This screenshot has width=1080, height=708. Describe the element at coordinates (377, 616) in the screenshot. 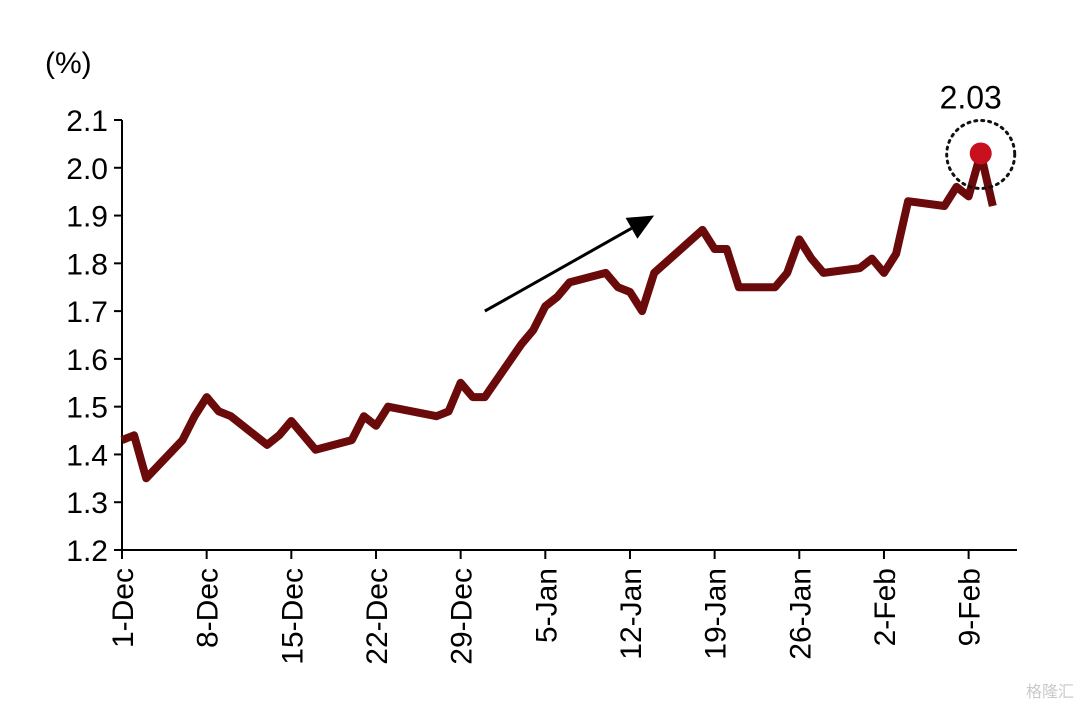

I see `x-tick-label: 22-Dec` at that location.